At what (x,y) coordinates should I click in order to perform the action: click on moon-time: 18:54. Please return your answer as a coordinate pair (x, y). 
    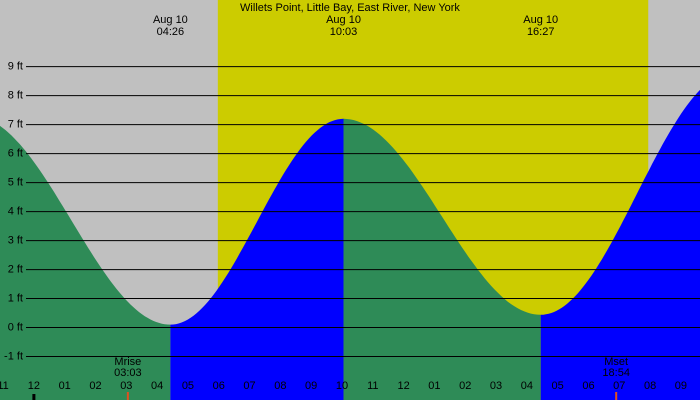
    Looking at the image, I should click on (616, 373).